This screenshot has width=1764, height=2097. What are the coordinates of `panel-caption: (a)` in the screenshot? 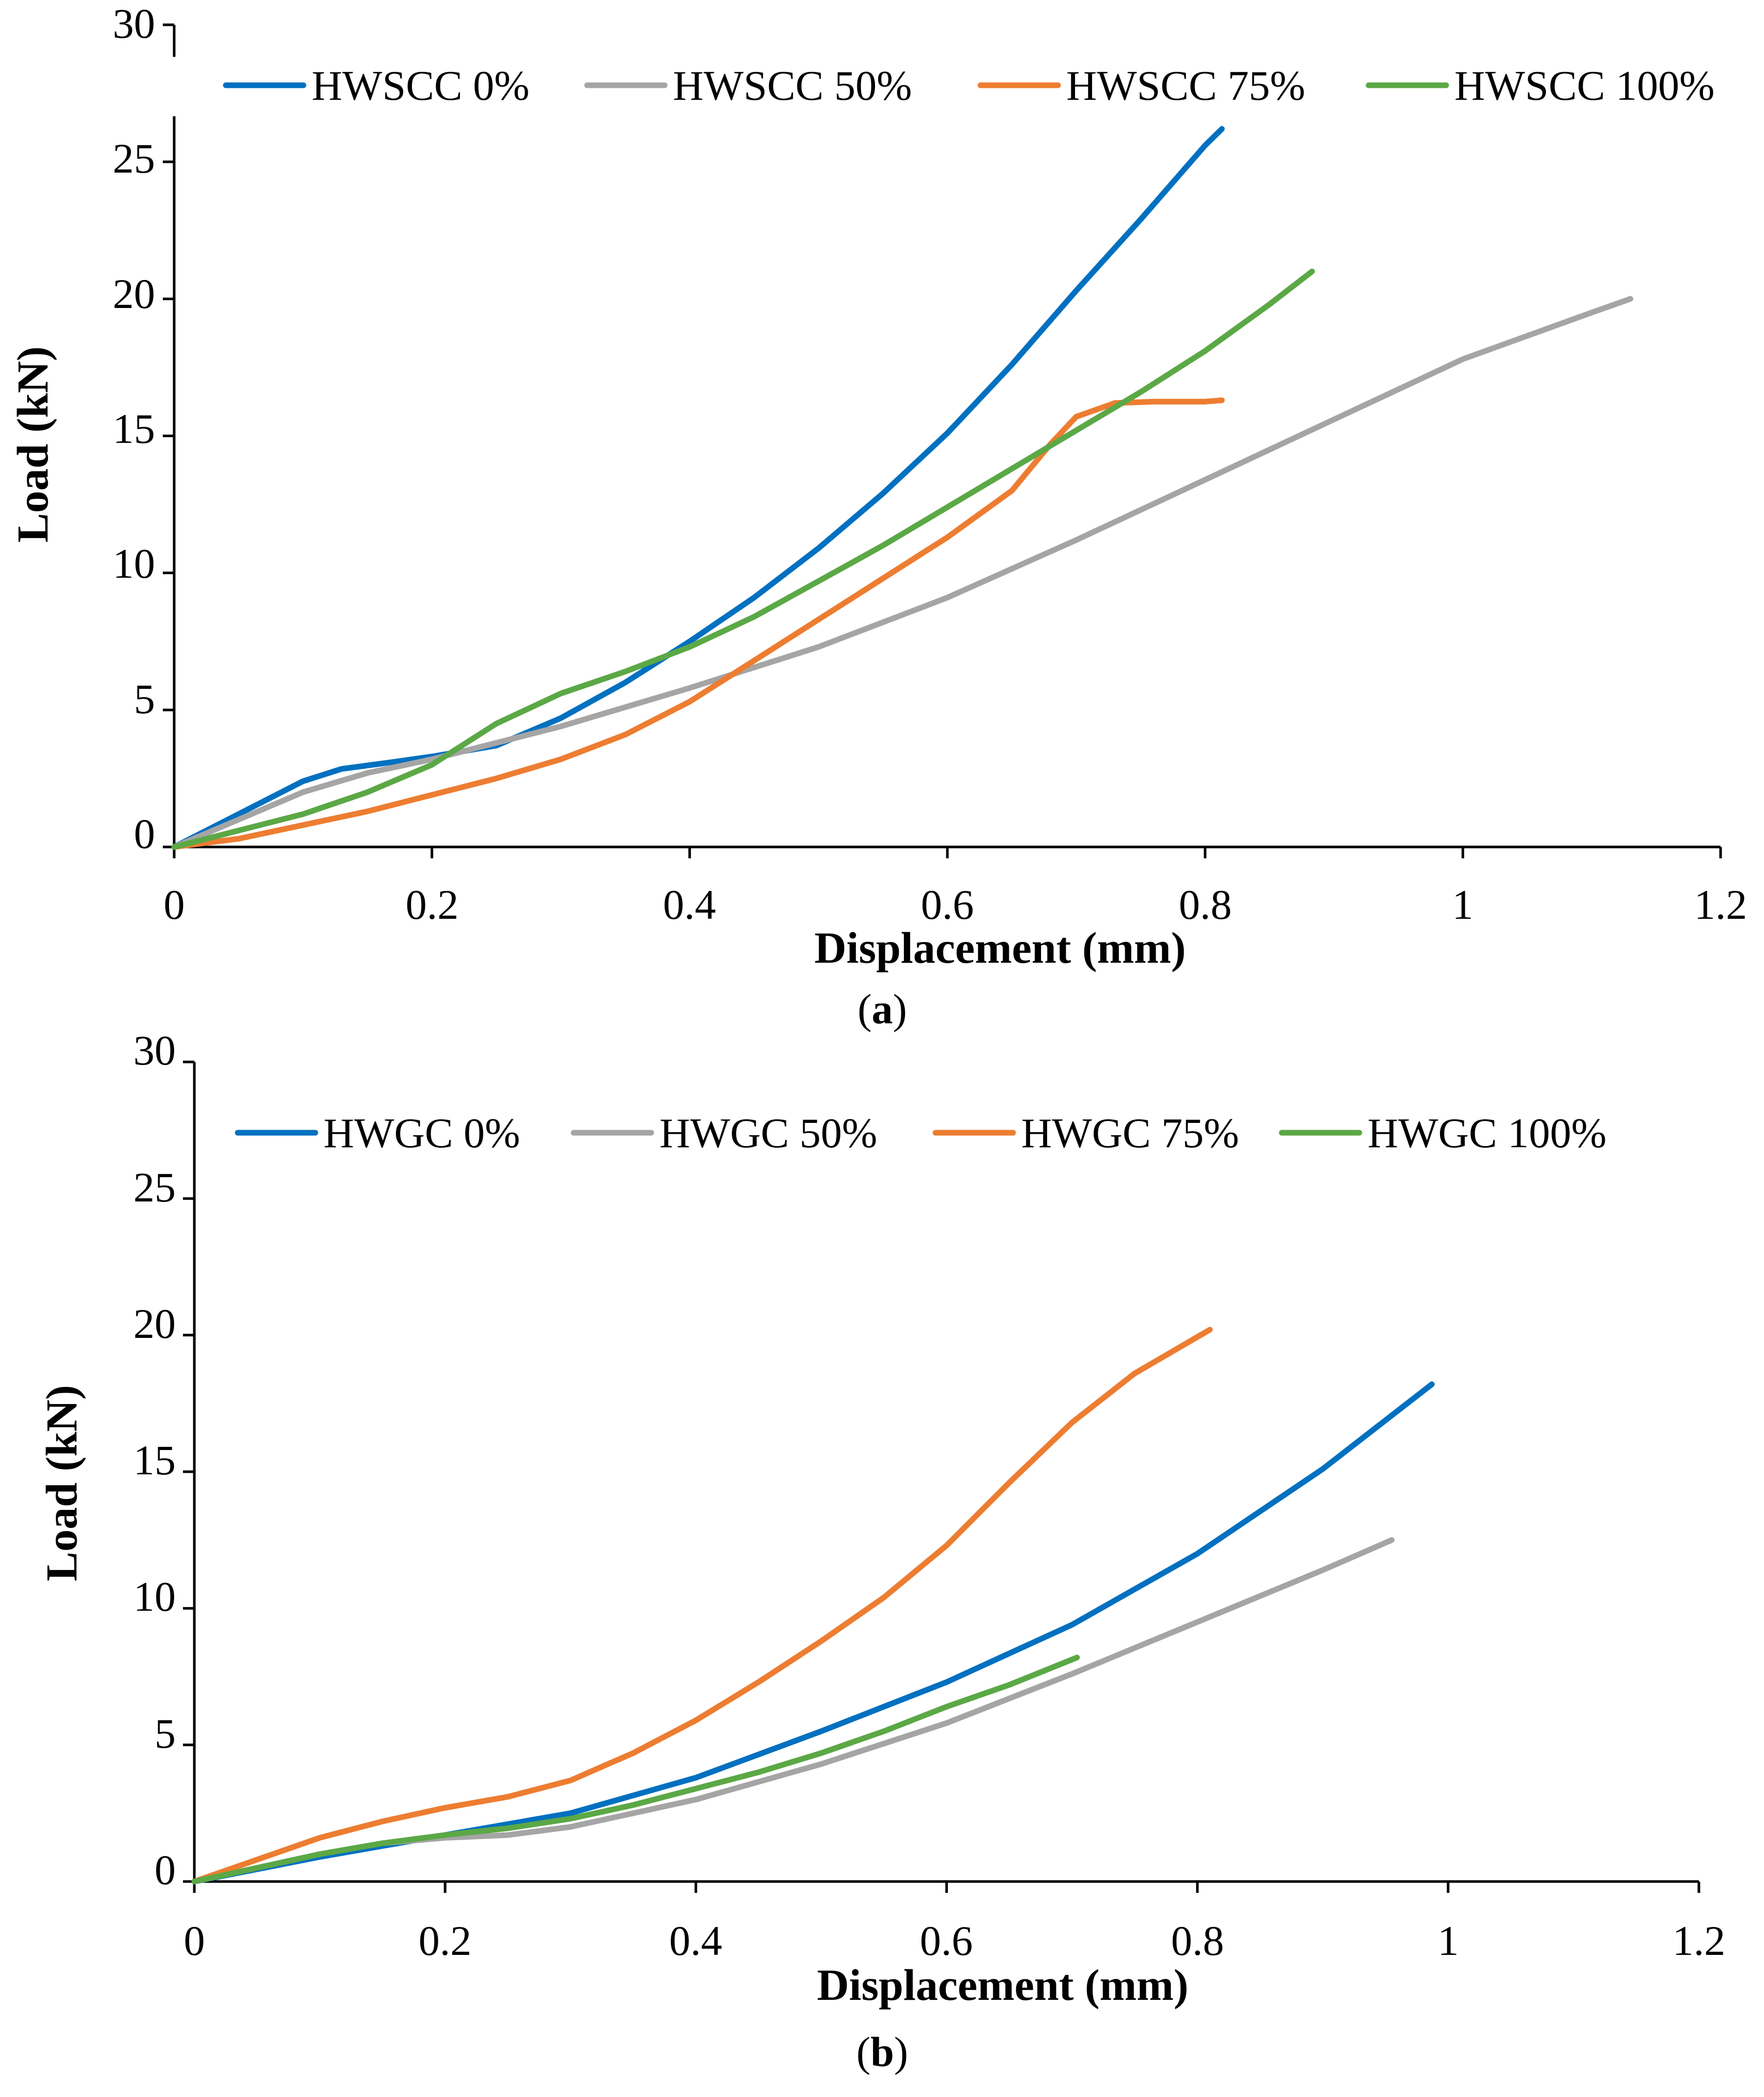 It's located at (882, 1009).